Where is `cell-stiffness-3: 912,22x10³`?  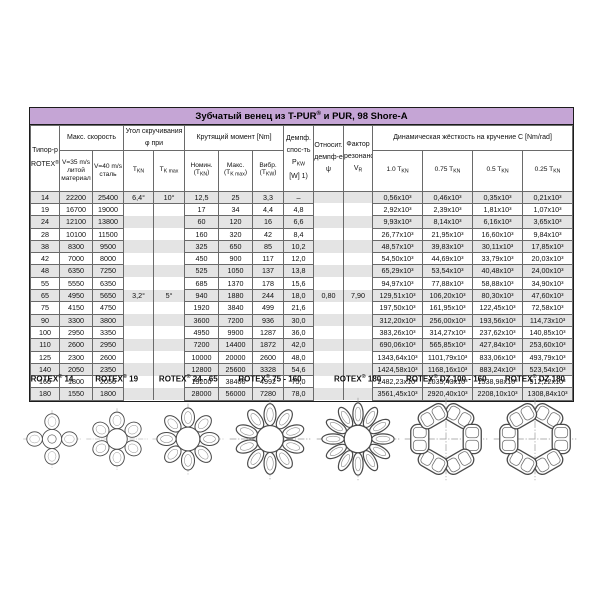
cell-stiffness-3: 912,22x10³ is located at coordinates (548, 382).